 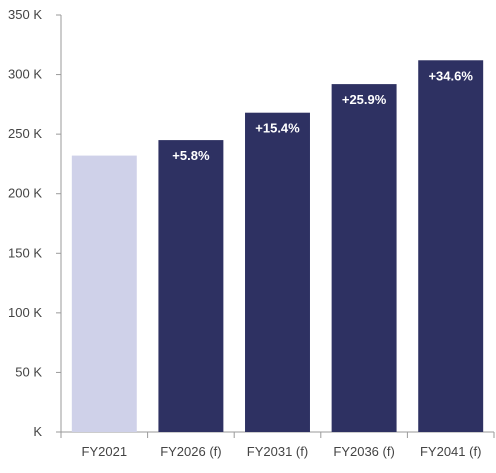 What do you see at coordinates (191, 155) in the screenshot?
I see `data-label: +5.8%` at bounding box center [191, 155].